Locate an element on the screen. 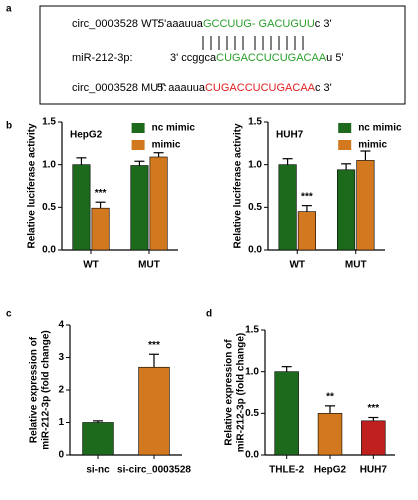 The height and width of the screenshot is (500, 418). x-tick-label: THLE-2 is located at coordinates (286, 470).